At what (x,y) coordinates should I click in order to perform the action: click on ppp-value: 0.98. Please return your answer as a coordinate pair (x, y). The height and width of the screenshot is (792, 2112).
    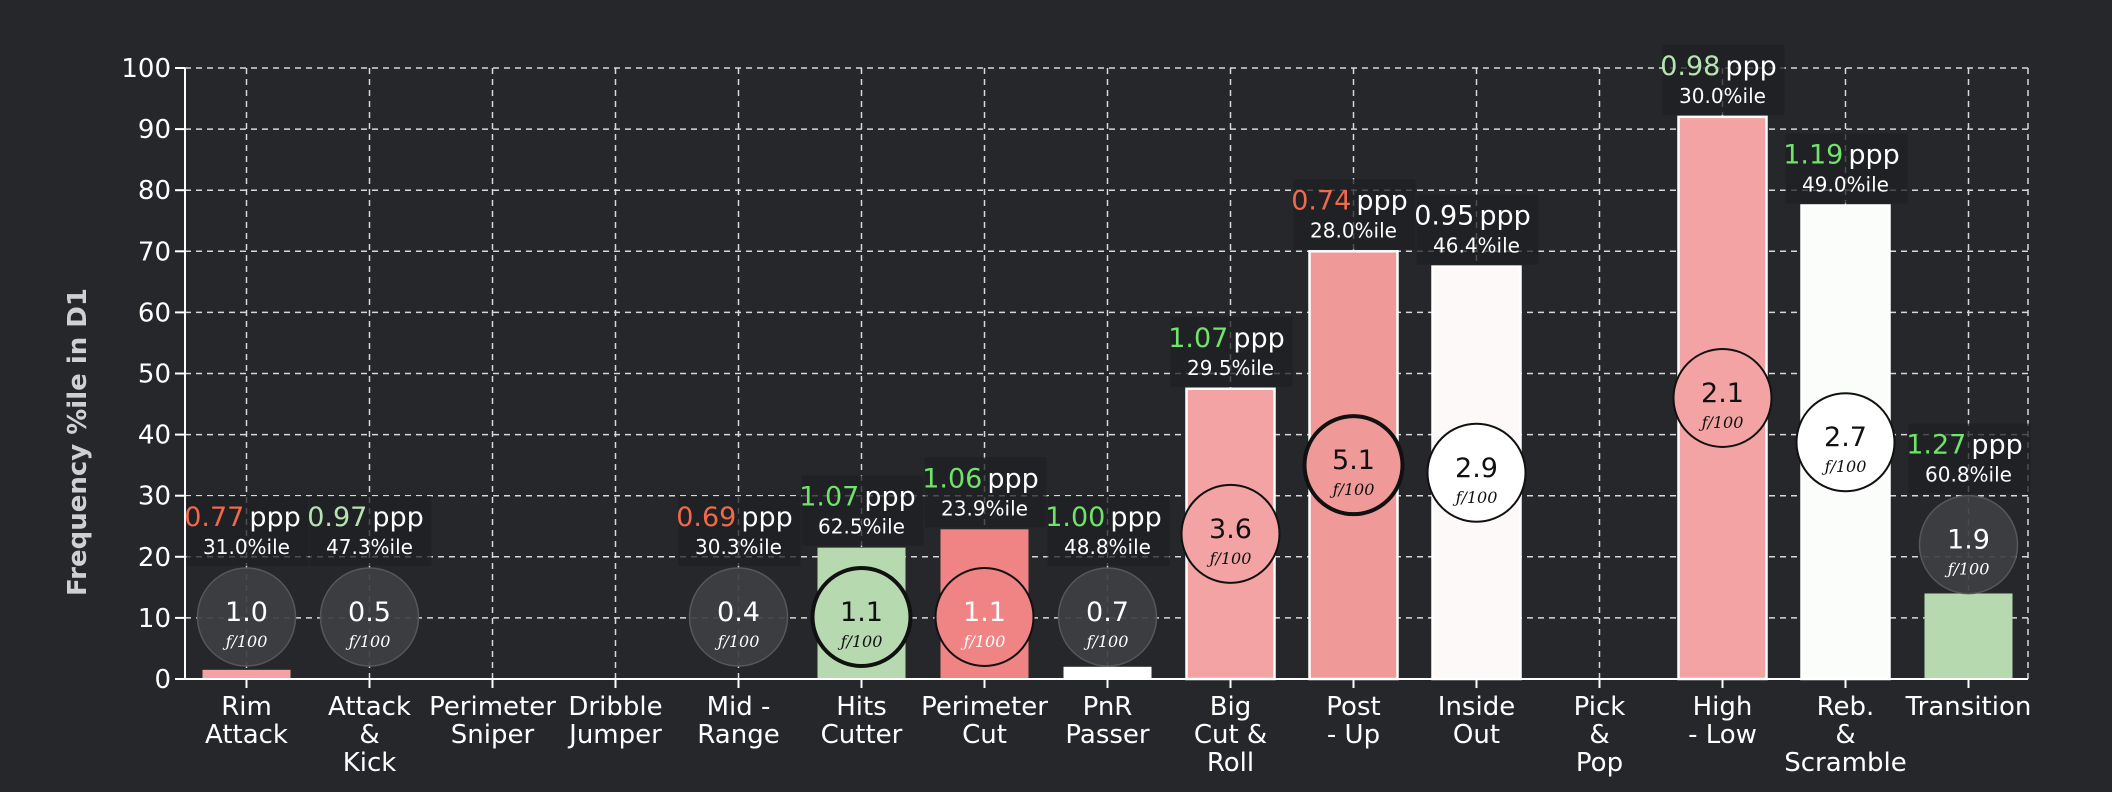
    Looking at the image, I should click on (1690, 66).